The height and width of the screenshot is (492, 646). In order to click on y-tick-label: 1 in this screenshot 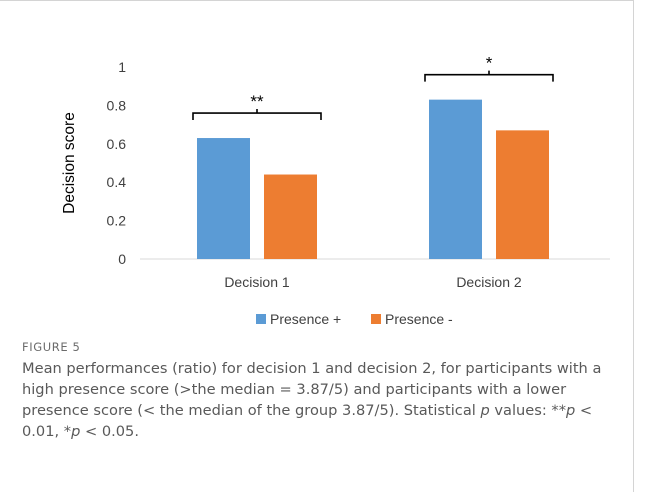, I will do `click(122, 67)`.